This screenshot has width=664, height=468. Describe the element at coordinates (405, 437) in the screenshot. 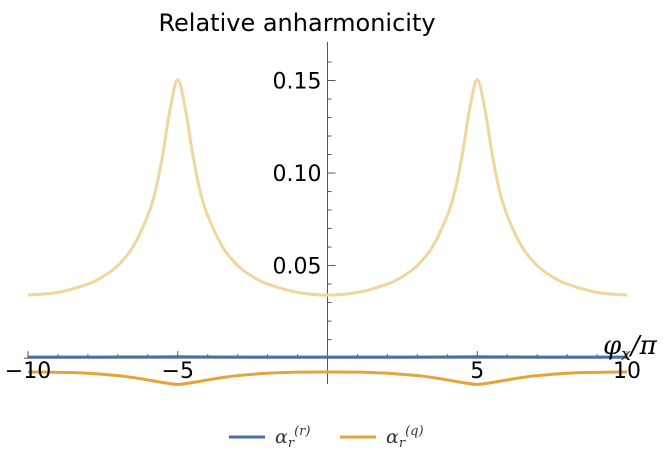

I see `legend-label: αr(q)` at that location.